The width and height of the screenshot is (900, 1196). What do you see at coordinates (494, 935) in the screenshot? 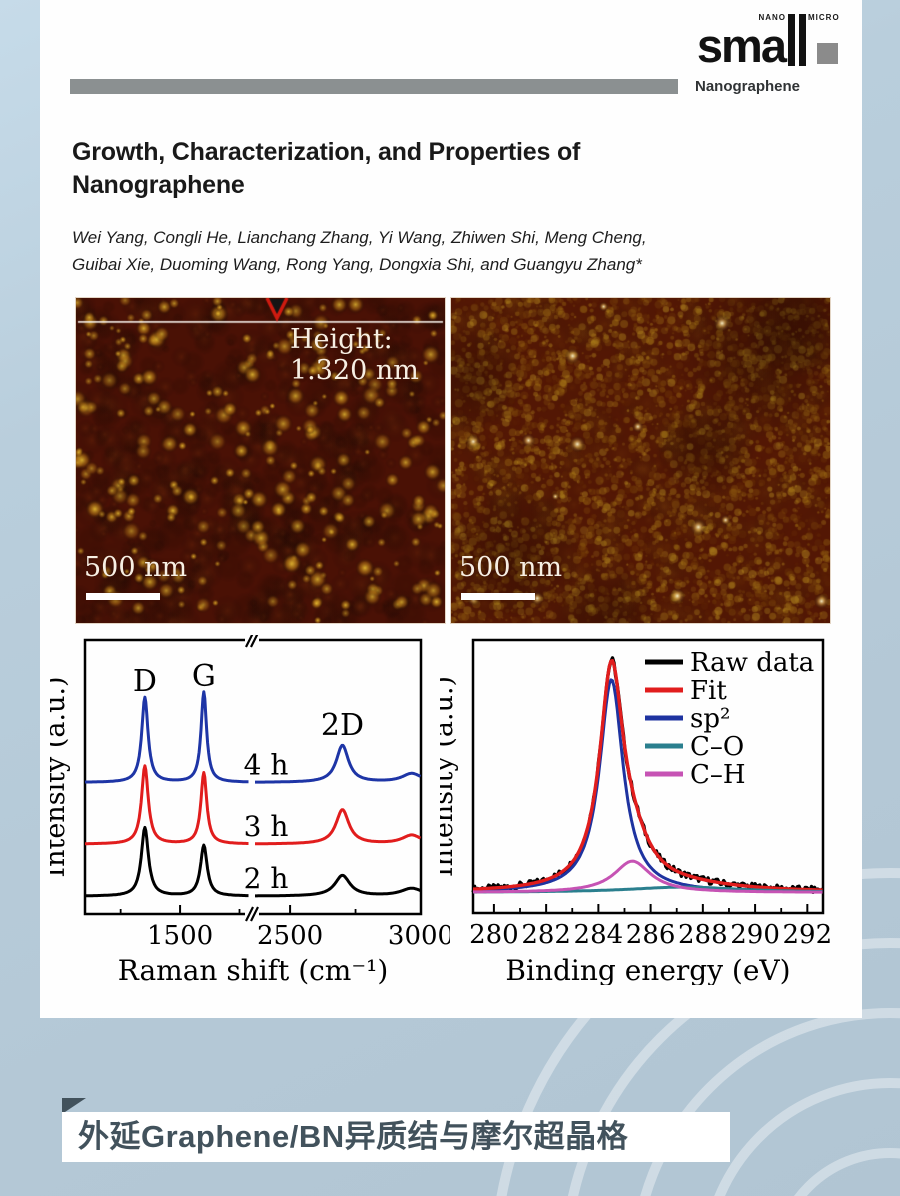
I see `x-tick-label: 280` at bounding box center [494, 935].